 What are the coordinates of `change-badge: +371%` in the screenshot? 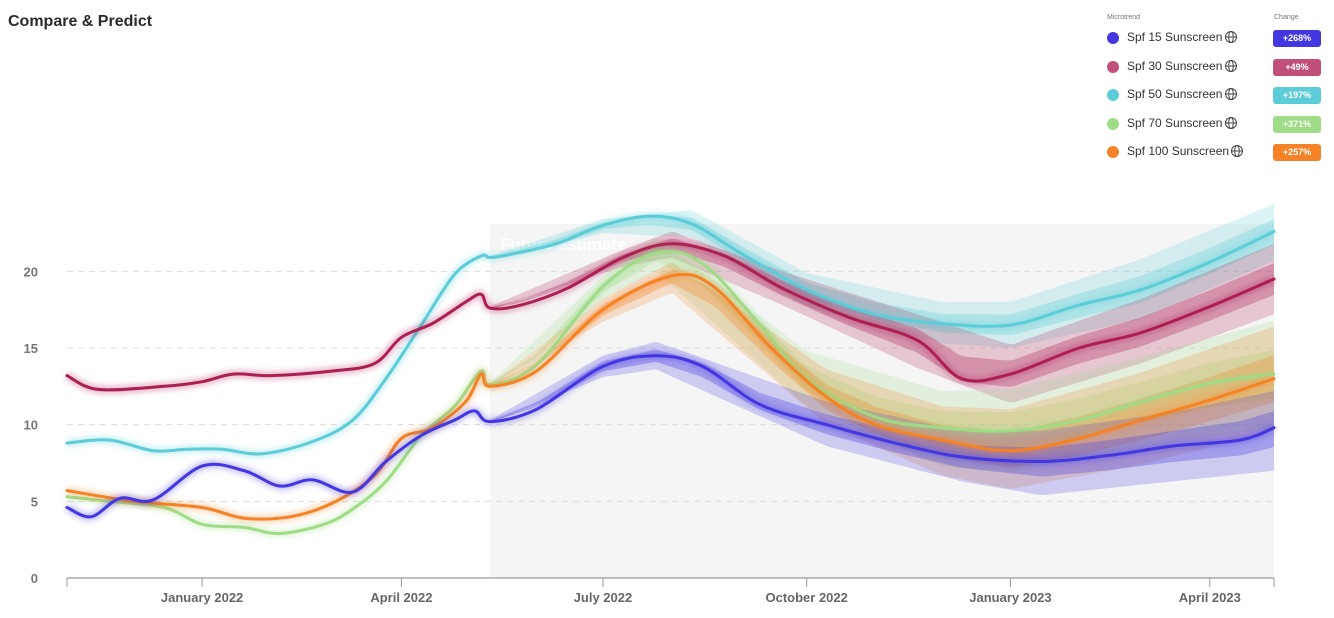 It's located at (1297, 124).